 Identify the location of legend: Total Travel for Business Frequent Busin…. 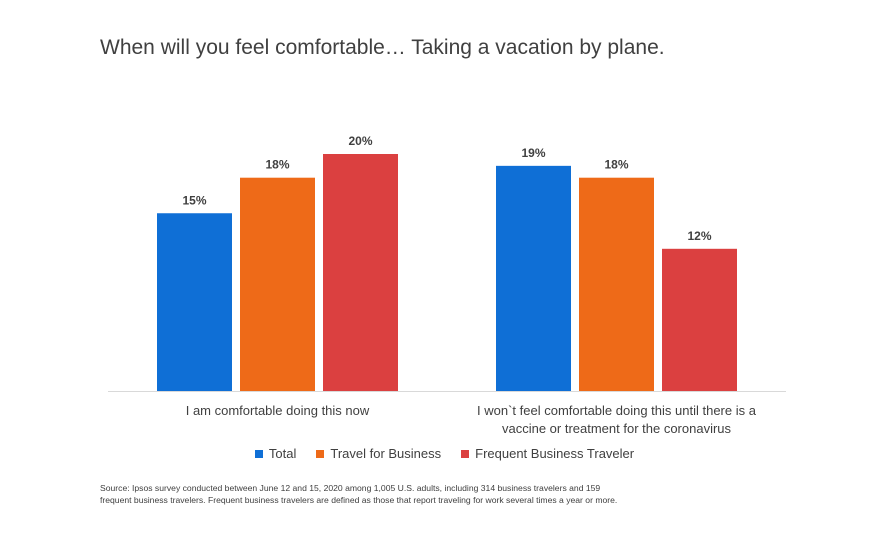
(444, 453).